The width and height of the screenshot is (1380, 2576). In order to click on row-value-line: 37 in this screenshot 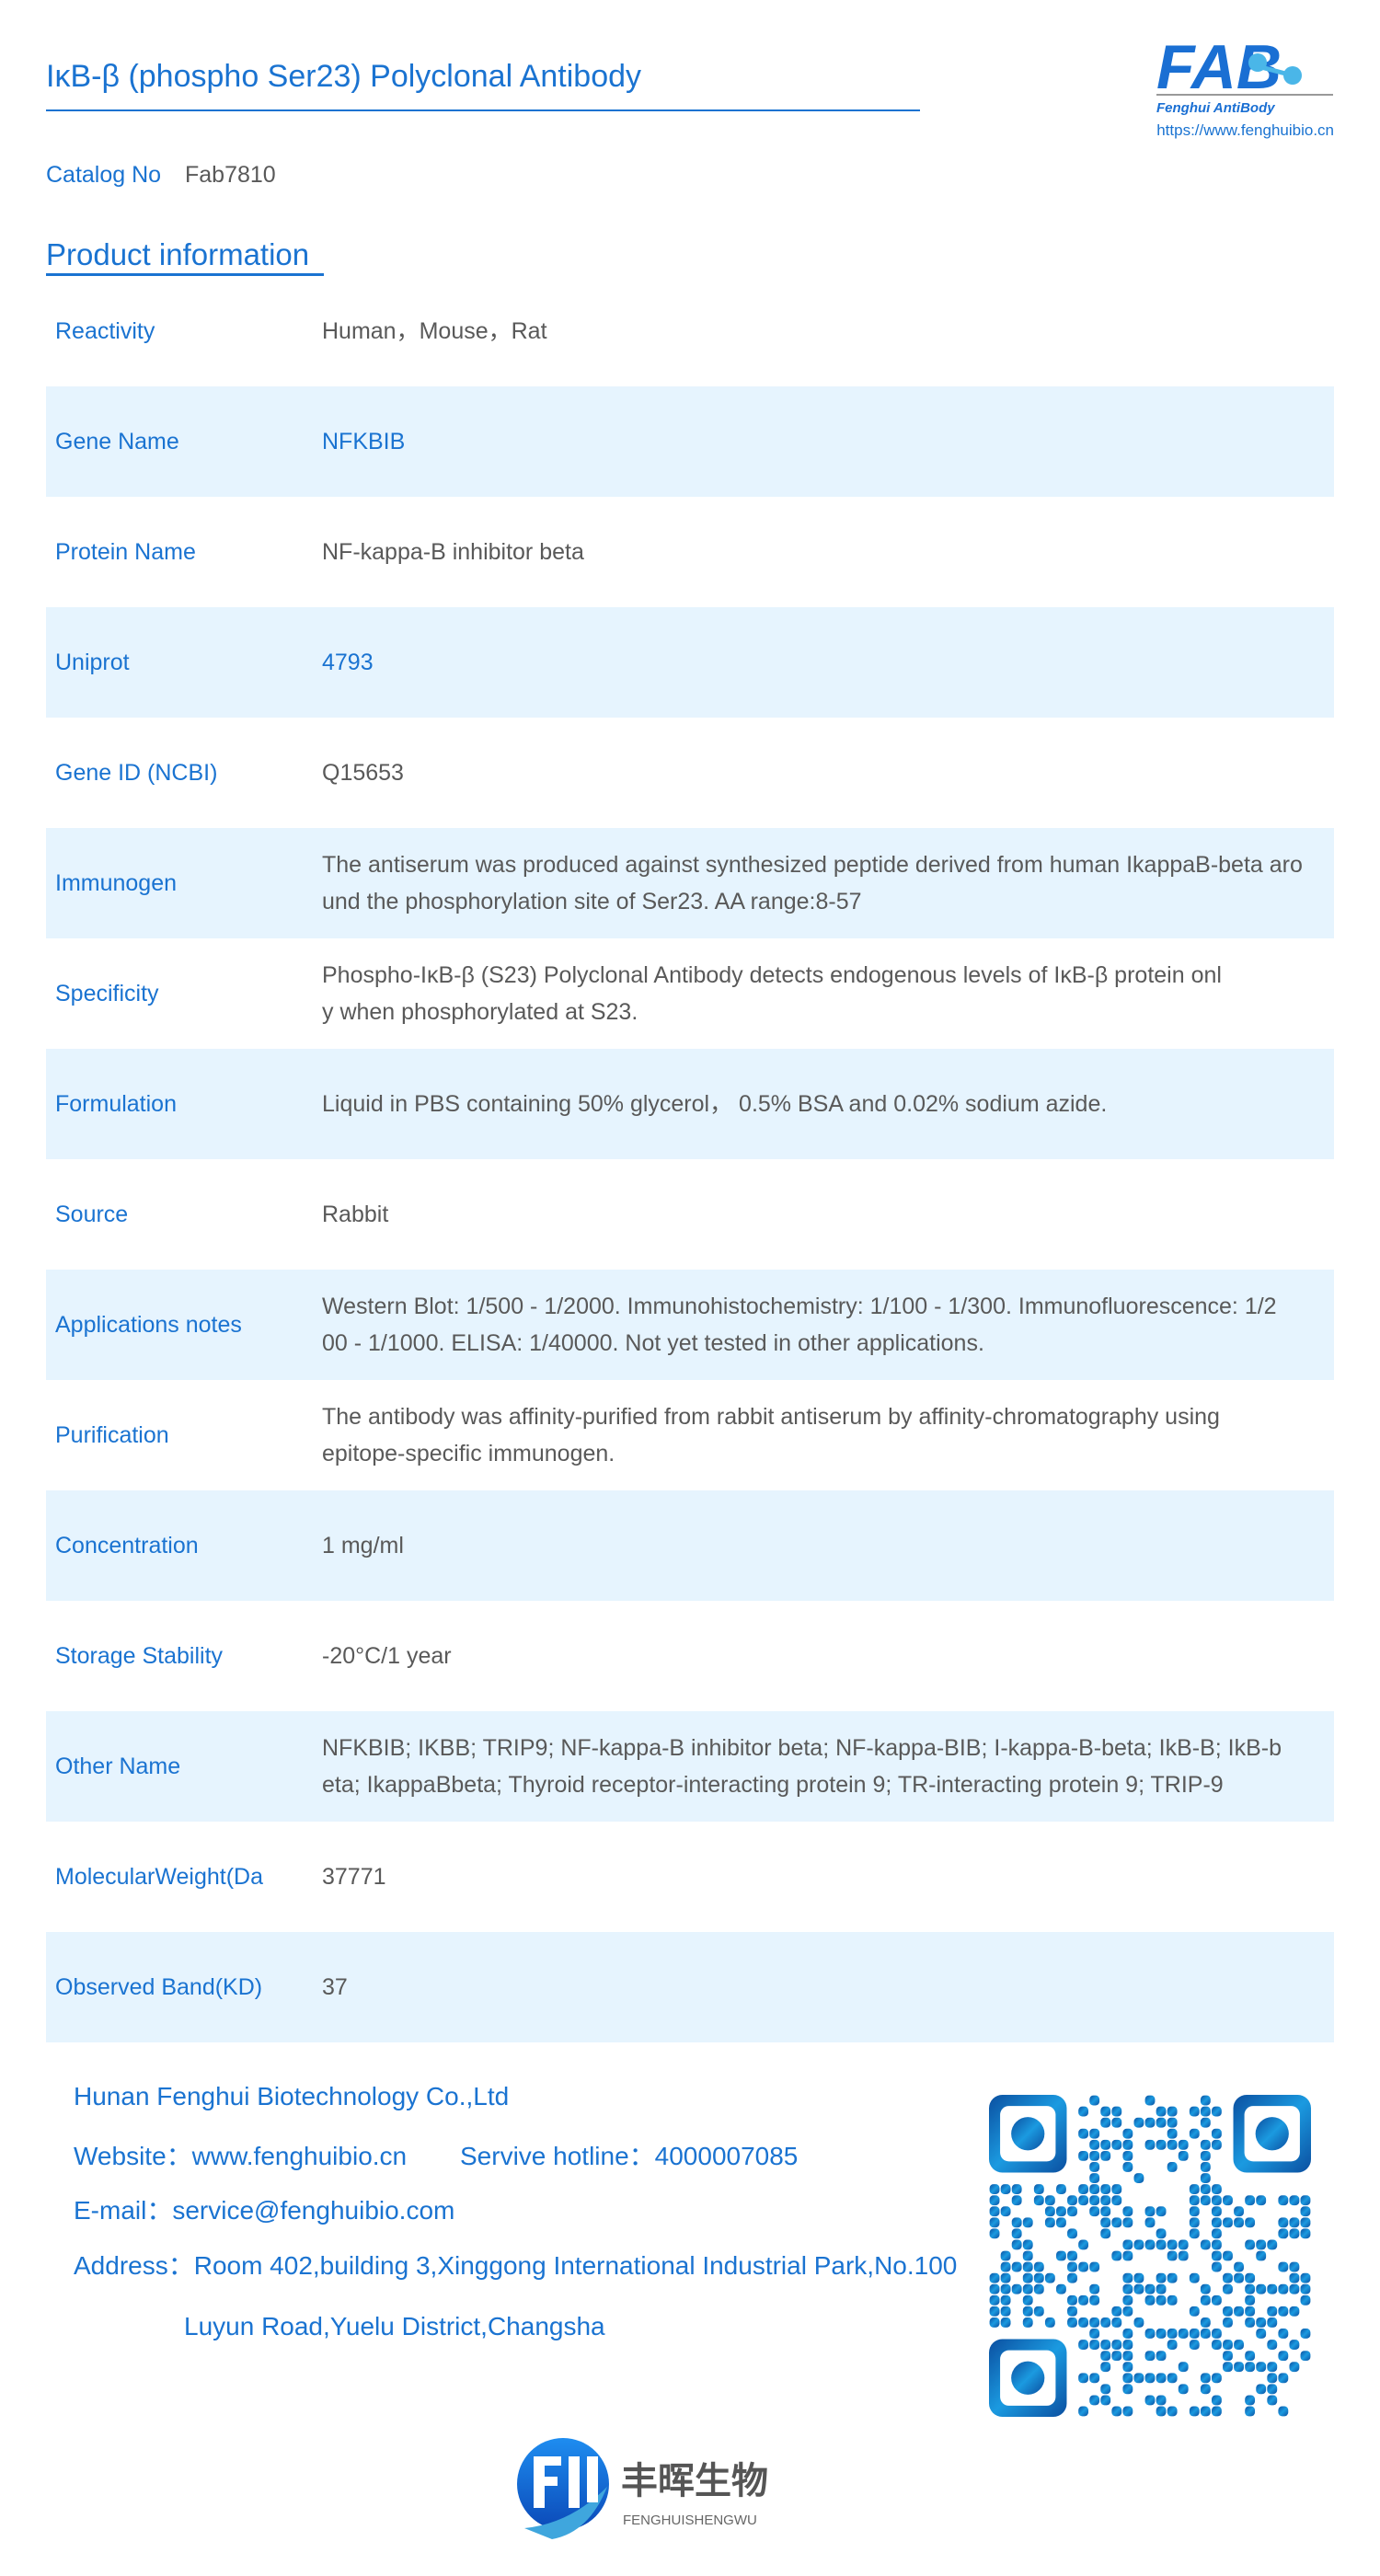, I will do `click(335, 1987)`.